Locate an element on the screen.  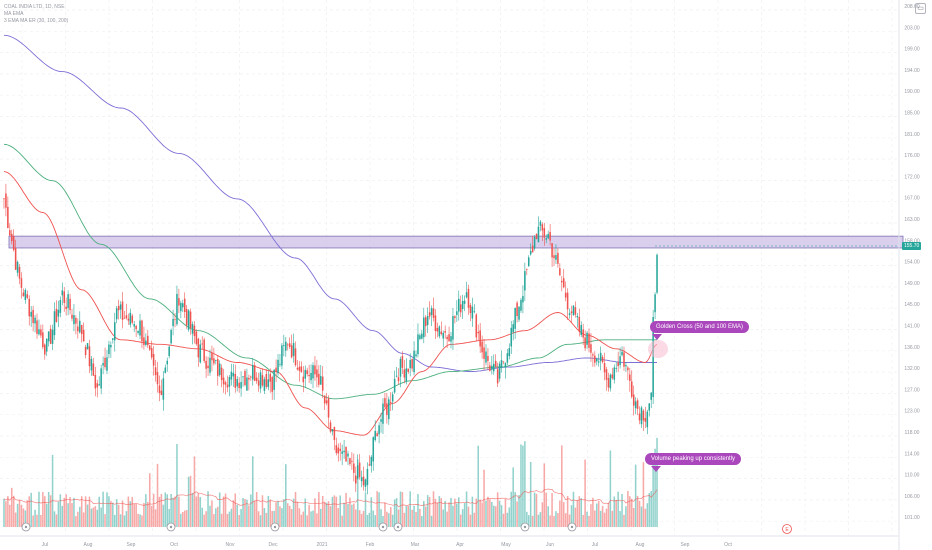
x-tick-label: Jul is located at coordinates (45, 545).